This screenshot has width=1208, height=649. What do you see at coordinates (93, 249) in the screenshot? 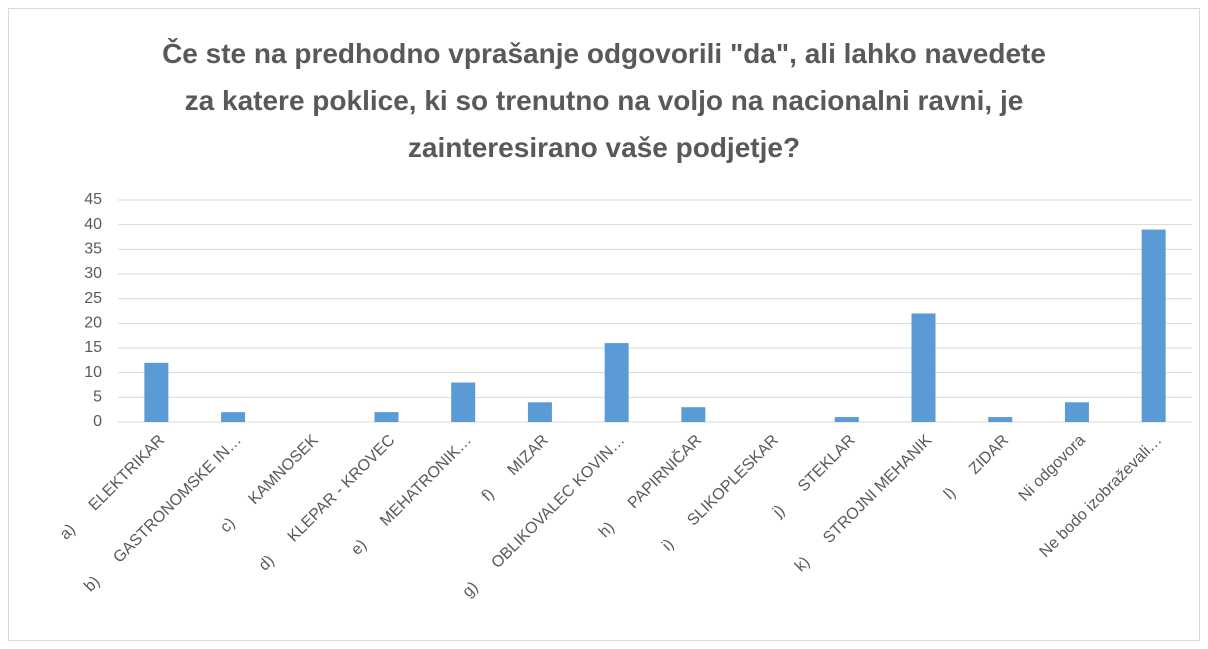
I see `y-tick-label: 35` at bounding box center [93, 249].